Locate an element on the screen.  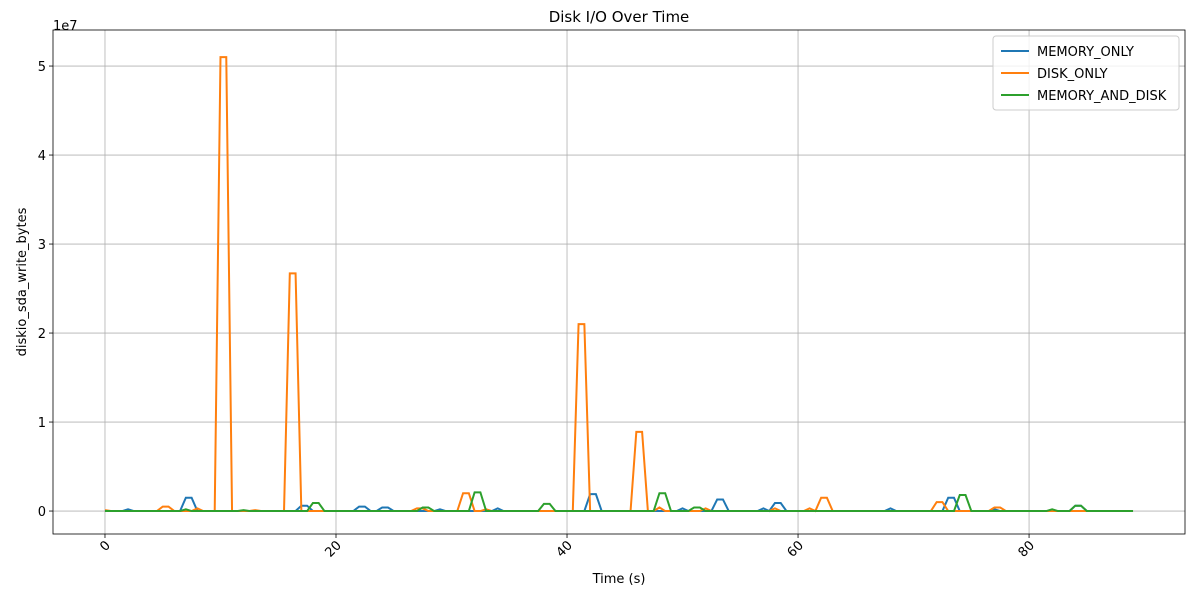
legend-label: MEMORY_AND_DISK is located at coordinates (1102, 96).